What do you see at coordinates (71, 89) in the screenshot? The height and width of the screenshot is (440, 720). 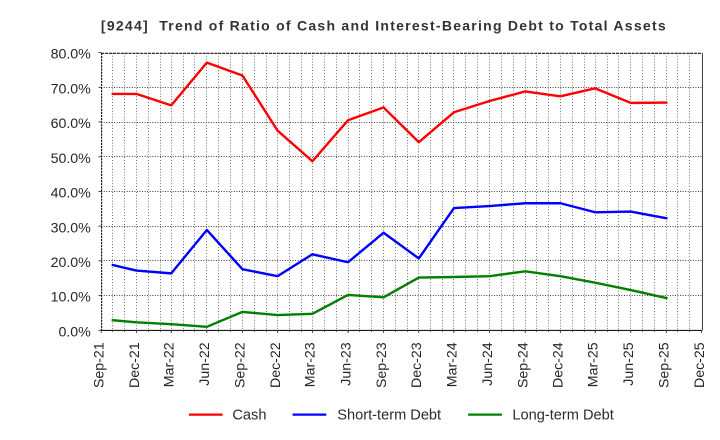 I see `svg-text: 70.0%` at bounding box center [71, 89].